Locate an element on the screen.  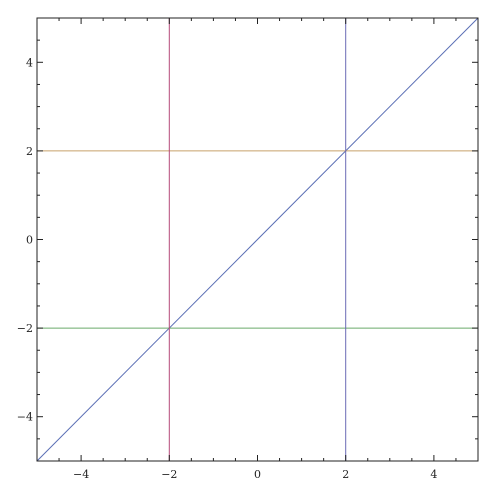
x-tick-label: −2 is located at coordinates (169, 474).